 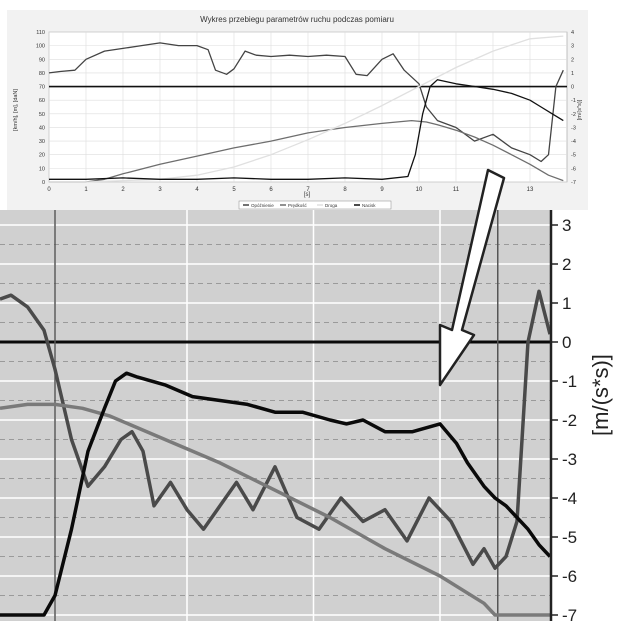 I want to click on overview-x-tick-label: 0, so click(x=49, y=190).